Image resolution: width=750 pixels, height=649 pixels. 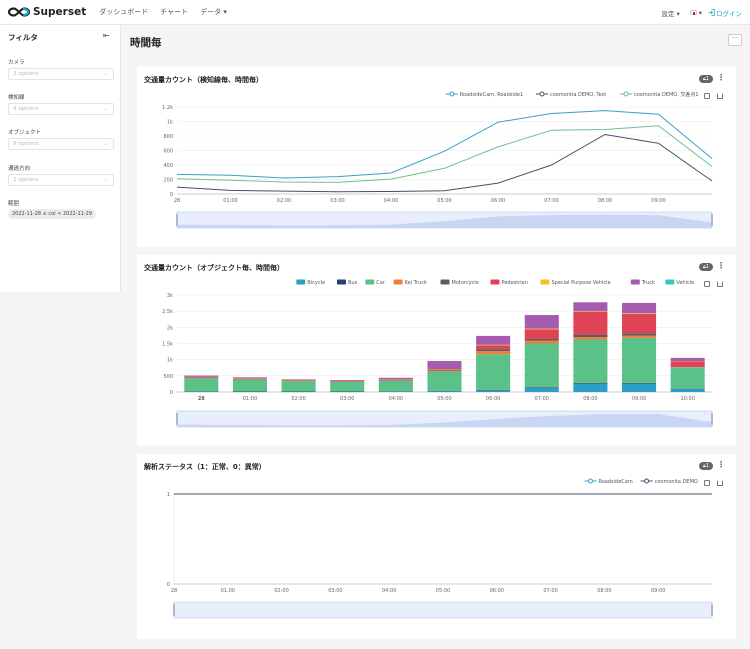 What do you see at coordinates (23, 37) in the screenshot?
I see `filter-sidebar-title: フィルタ` at bounding box center [23, 37].